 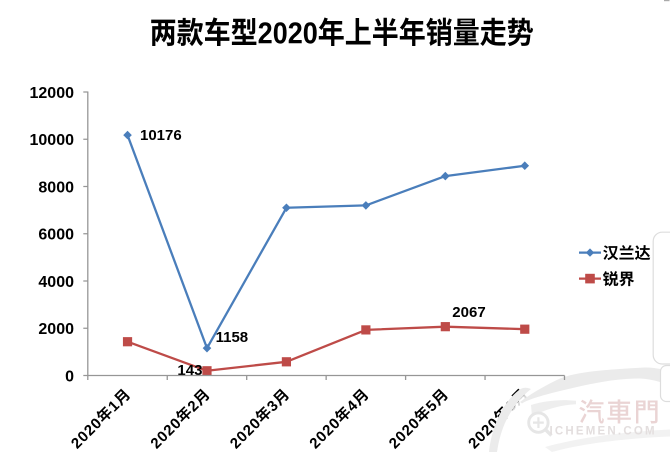 What do you see at coordinates (56, 187) in the screenshot?
I see `svg-text: 8000` at bounding box center [56, 187].